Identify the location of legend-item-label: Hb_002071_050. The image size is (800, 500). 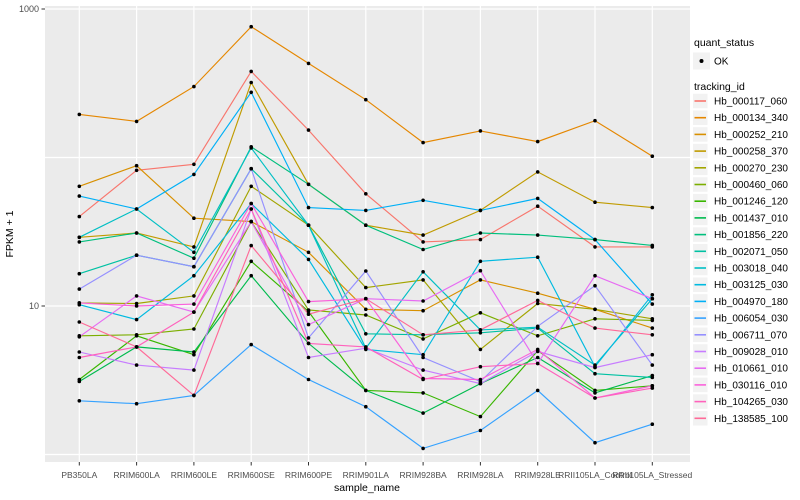
(751, 252).